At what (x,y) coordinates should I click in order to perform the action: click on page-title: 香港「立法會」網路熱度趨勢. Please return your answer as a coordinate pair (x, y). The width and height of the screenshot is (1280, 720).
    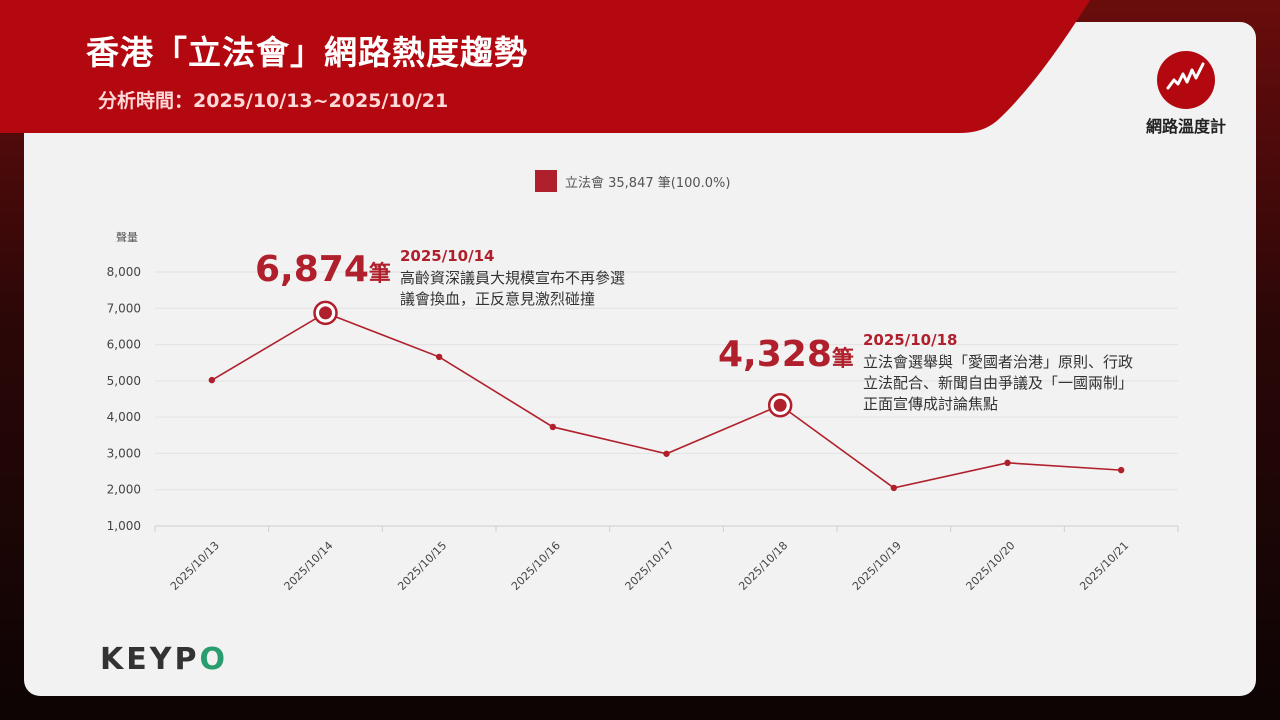
    Looking at the image, I should click on (307, 52).